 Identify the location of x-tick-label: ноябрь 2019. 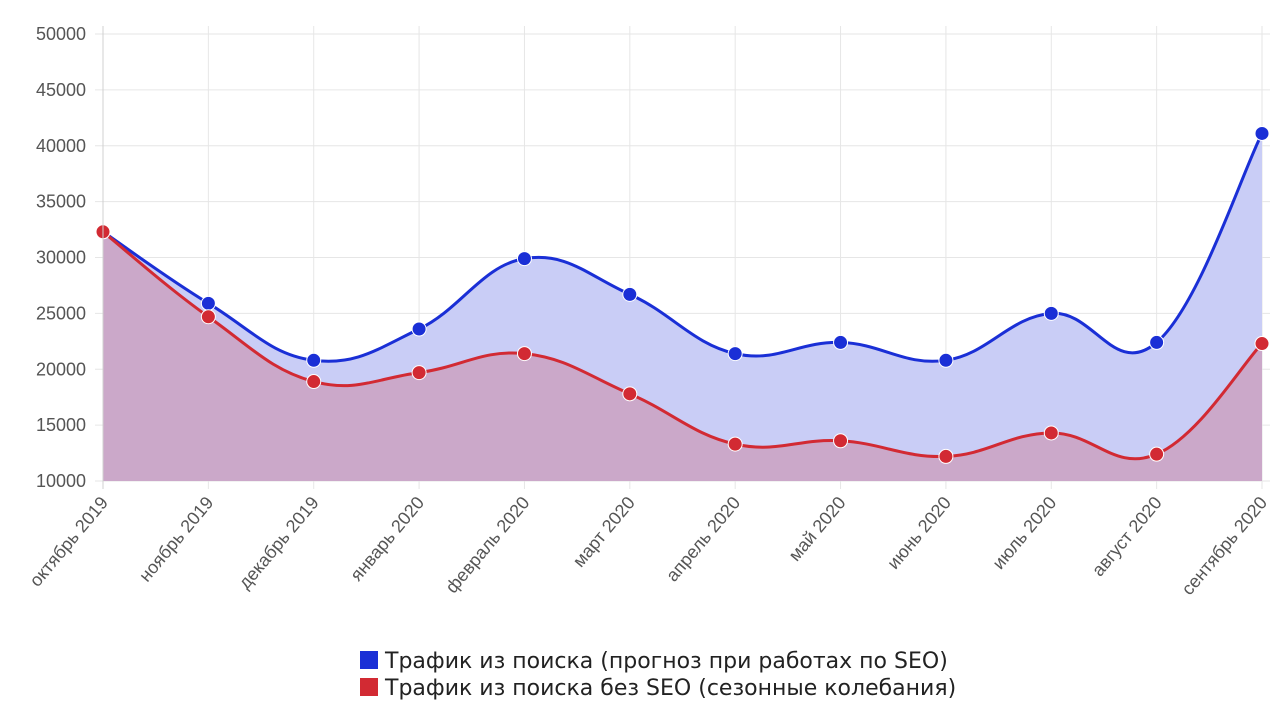
(176, 539).